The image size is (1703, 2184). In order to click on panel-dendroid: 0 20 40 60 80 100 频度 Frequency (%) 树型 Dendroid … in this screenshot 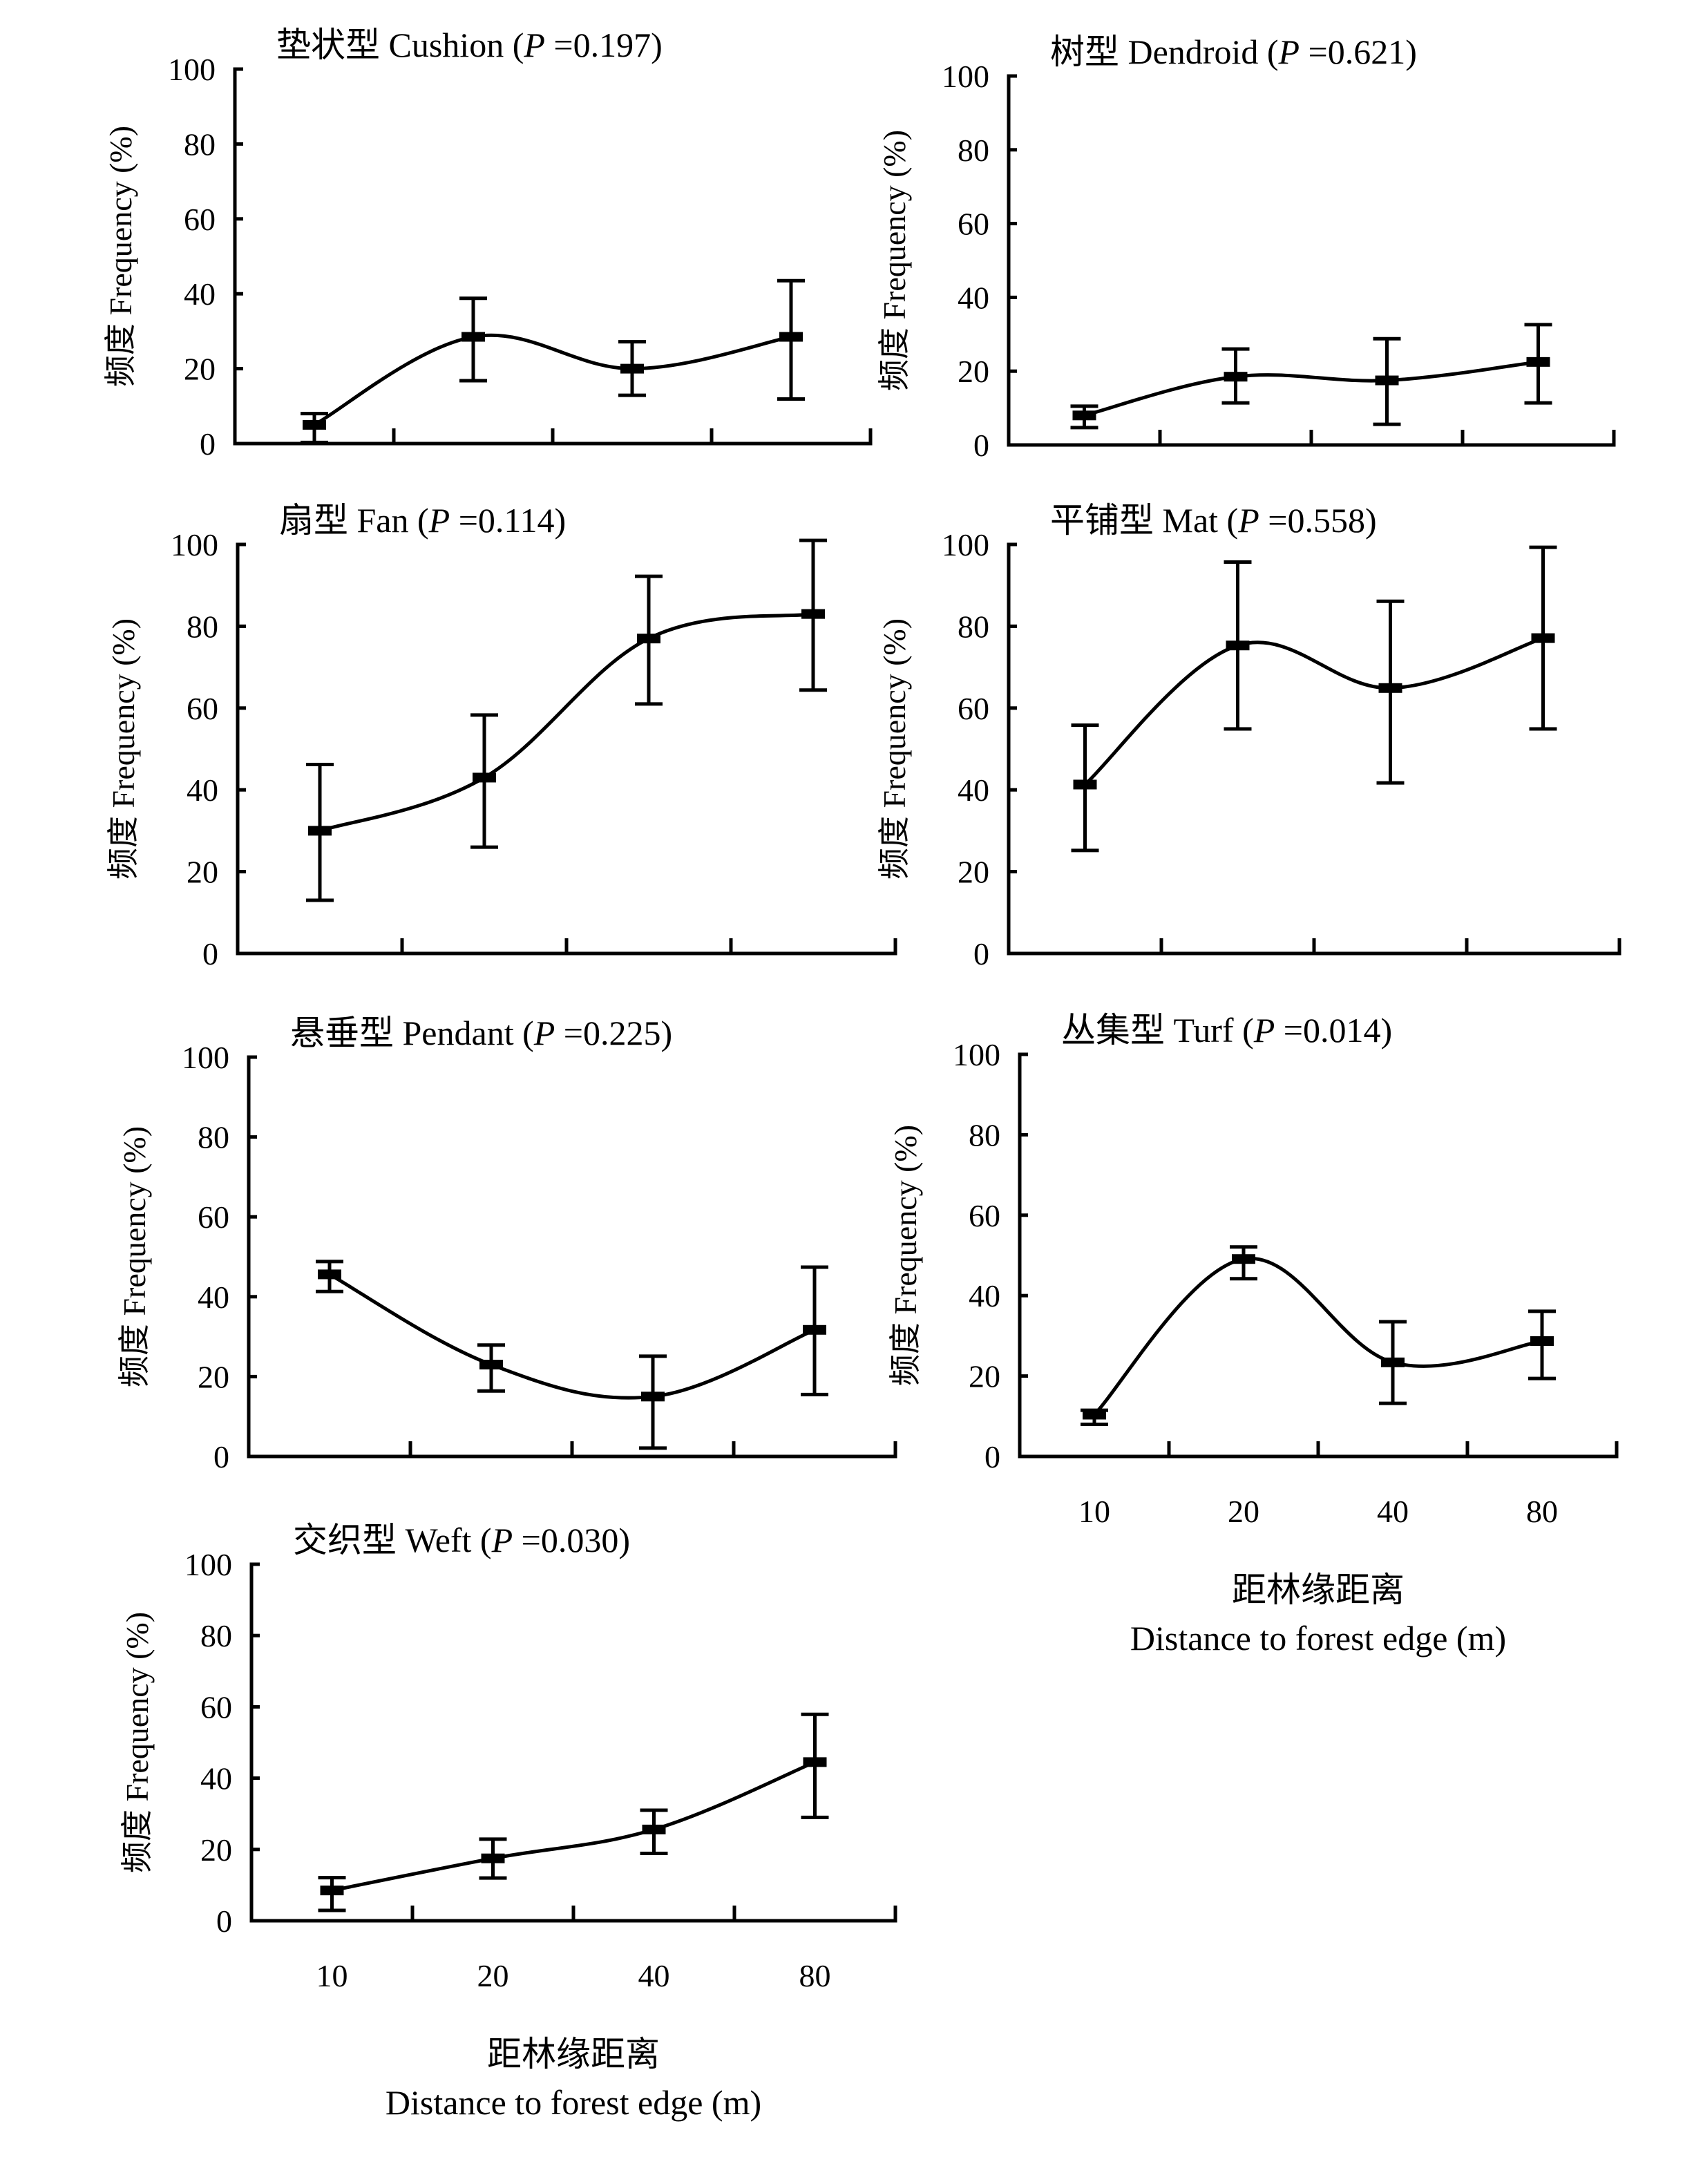, I will do `click(1246, 247)`.